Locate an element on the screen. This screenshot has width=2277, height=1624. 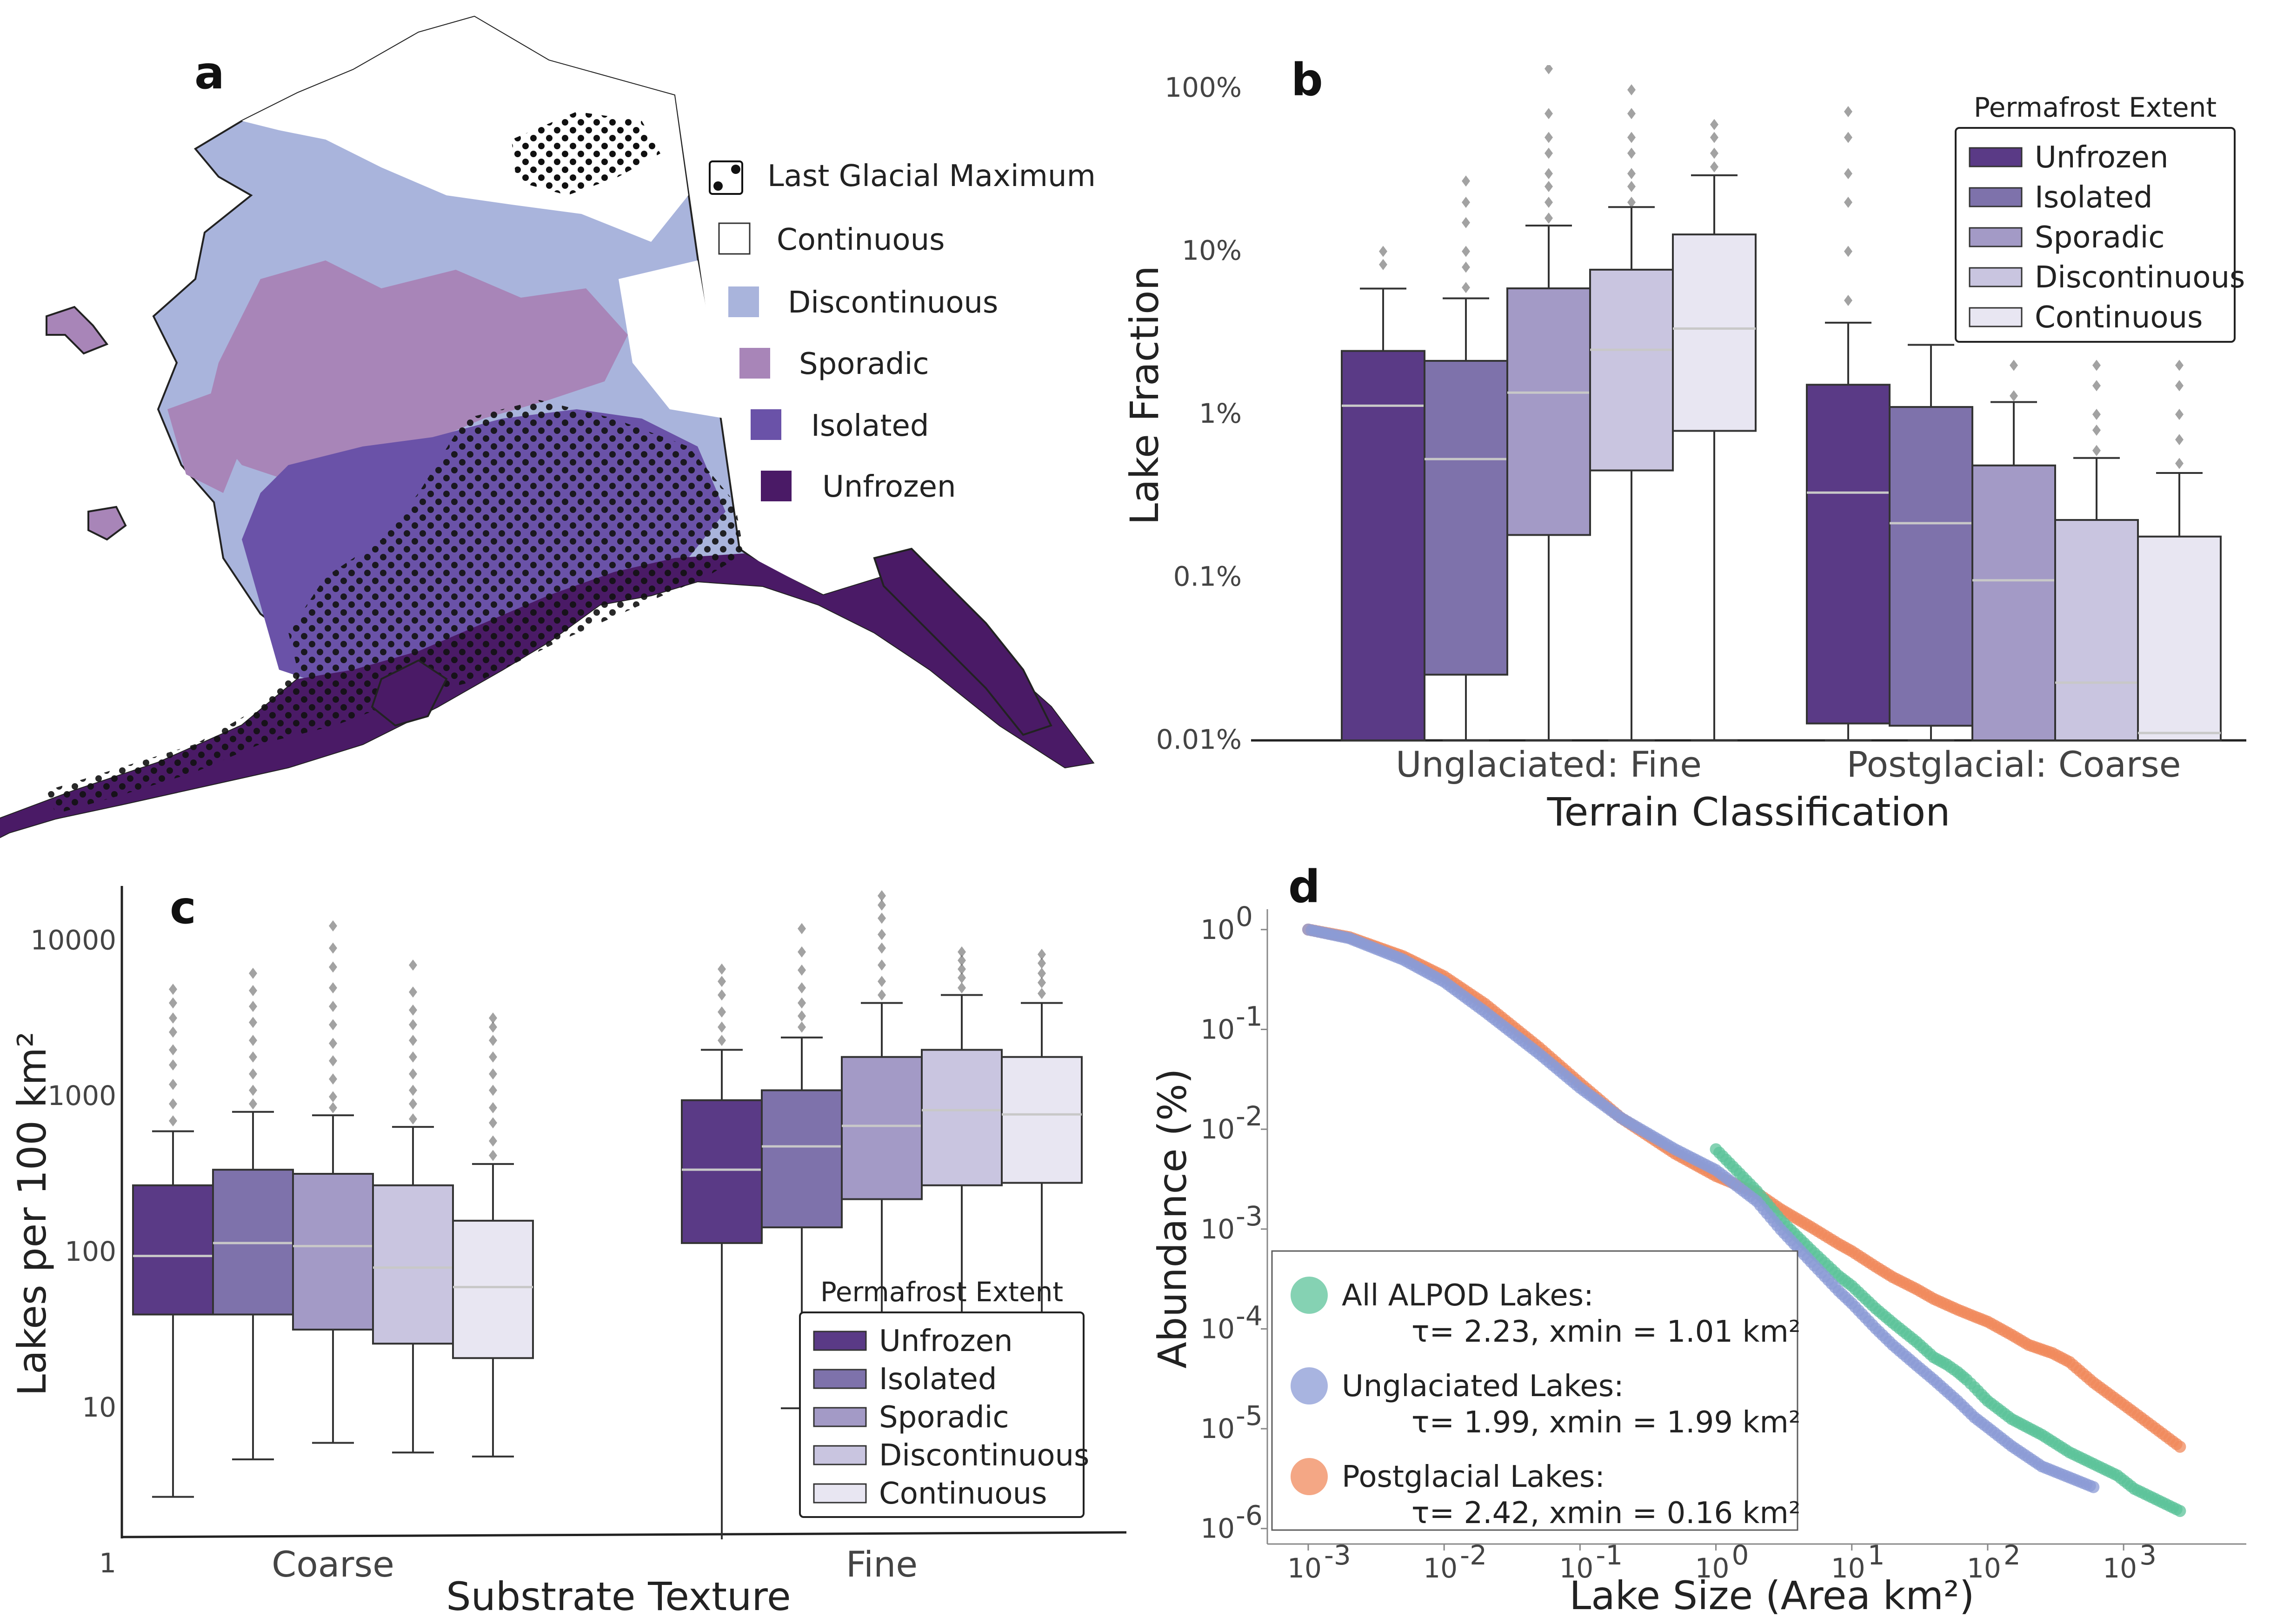
x-tick-exponent: -2 is located at coordinates (1473, 1555).